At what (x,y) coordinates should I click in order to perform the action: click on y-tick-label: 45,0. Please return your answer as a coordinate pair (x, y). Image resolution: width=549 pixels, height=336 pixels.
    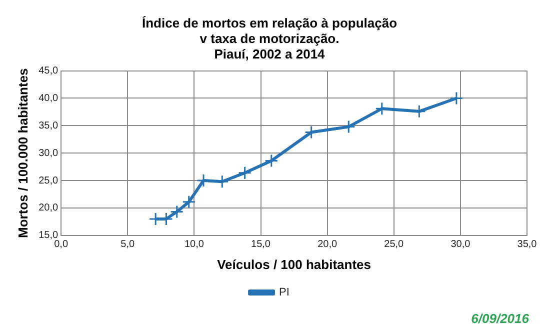
    Looking at the image, I should click on (48, 71).